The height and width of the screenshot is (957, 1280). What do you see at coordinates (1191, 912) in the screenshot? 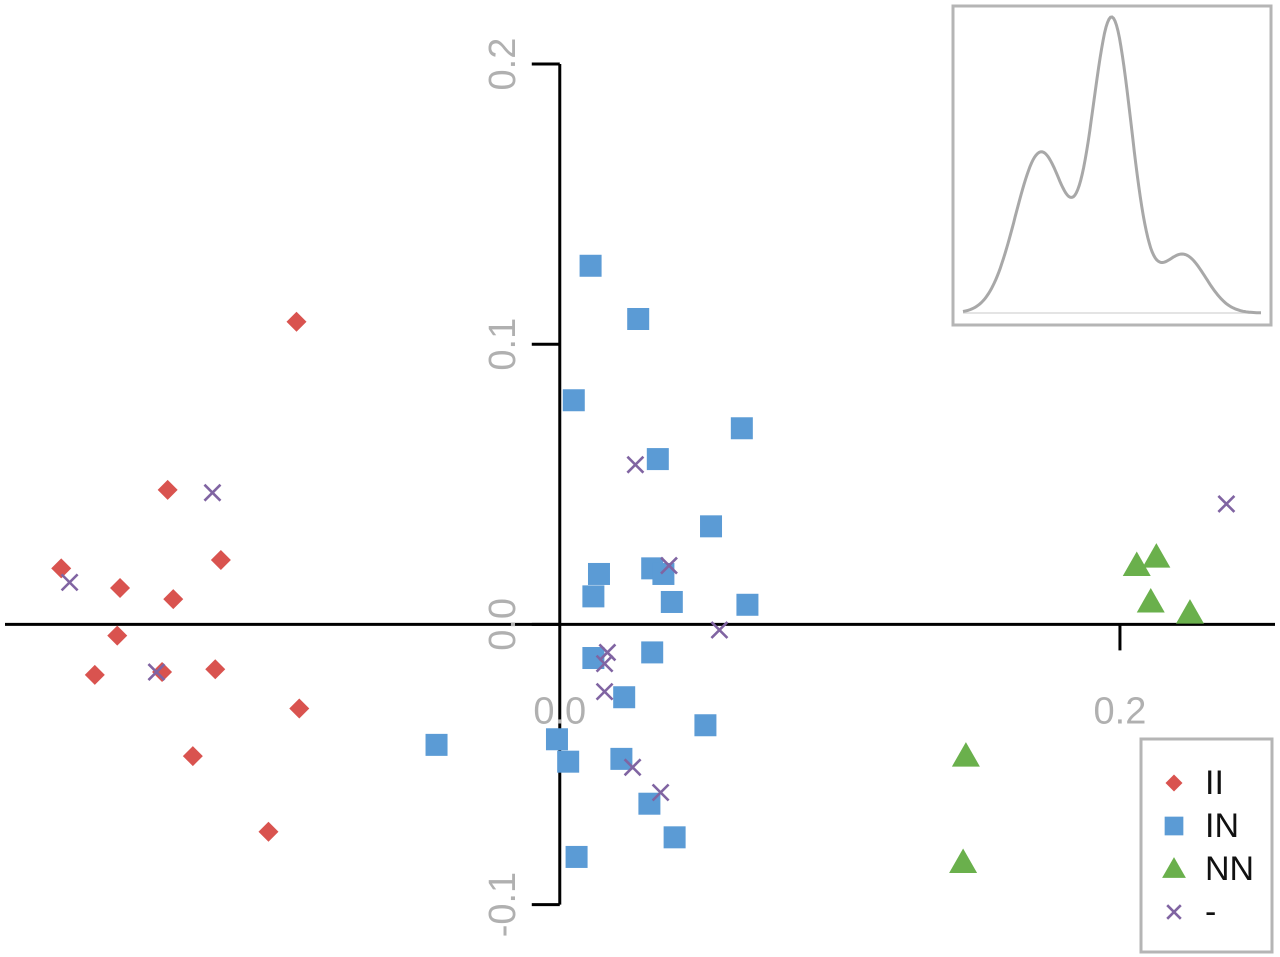
I see `legend-item: -` at bounding box center [1191, 912].